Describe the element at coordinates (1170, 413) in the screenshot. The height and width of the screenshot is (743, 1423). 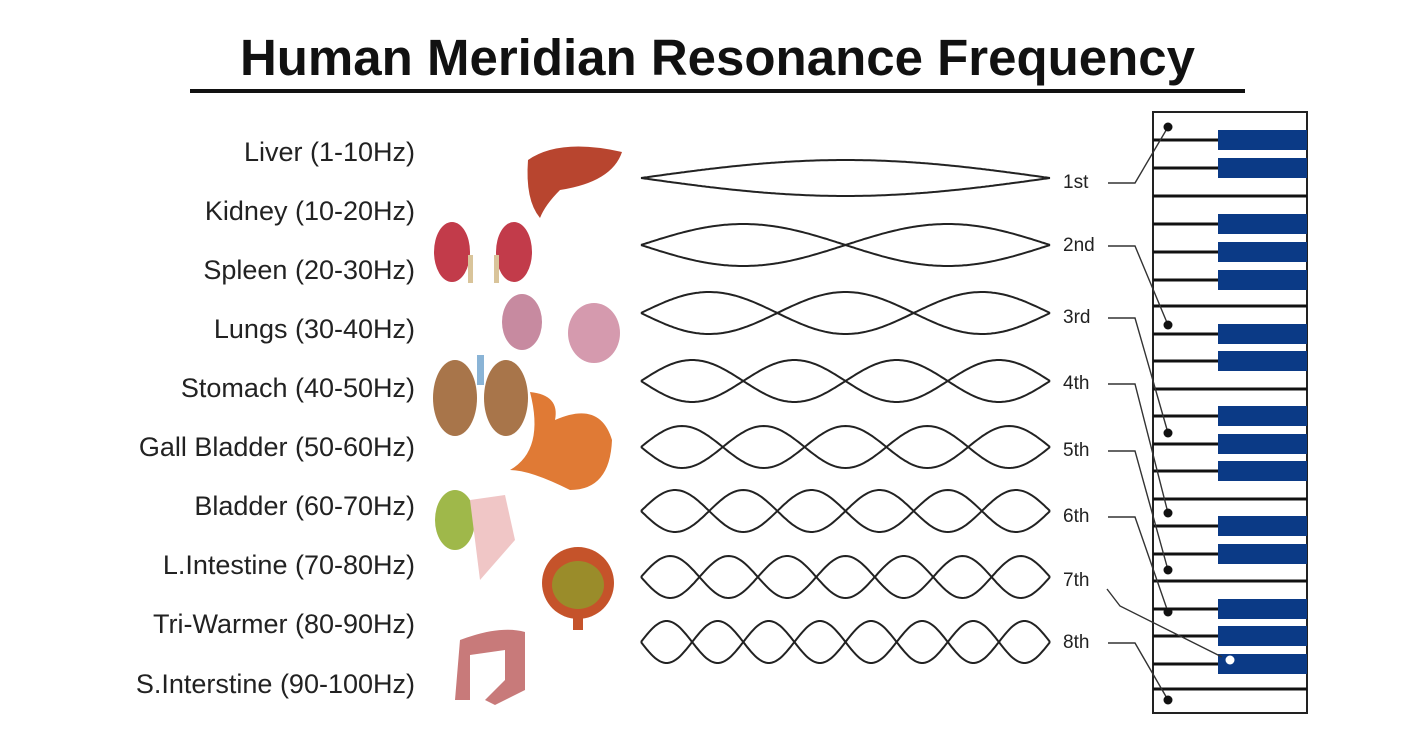
I see `harmonic-leader-lines` at that location.